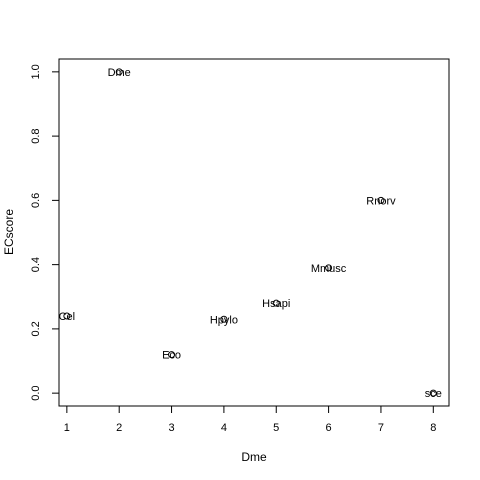 This screenshot has width=480, height=480. I want to click on point-label: Hpylo, so click(224, 320).